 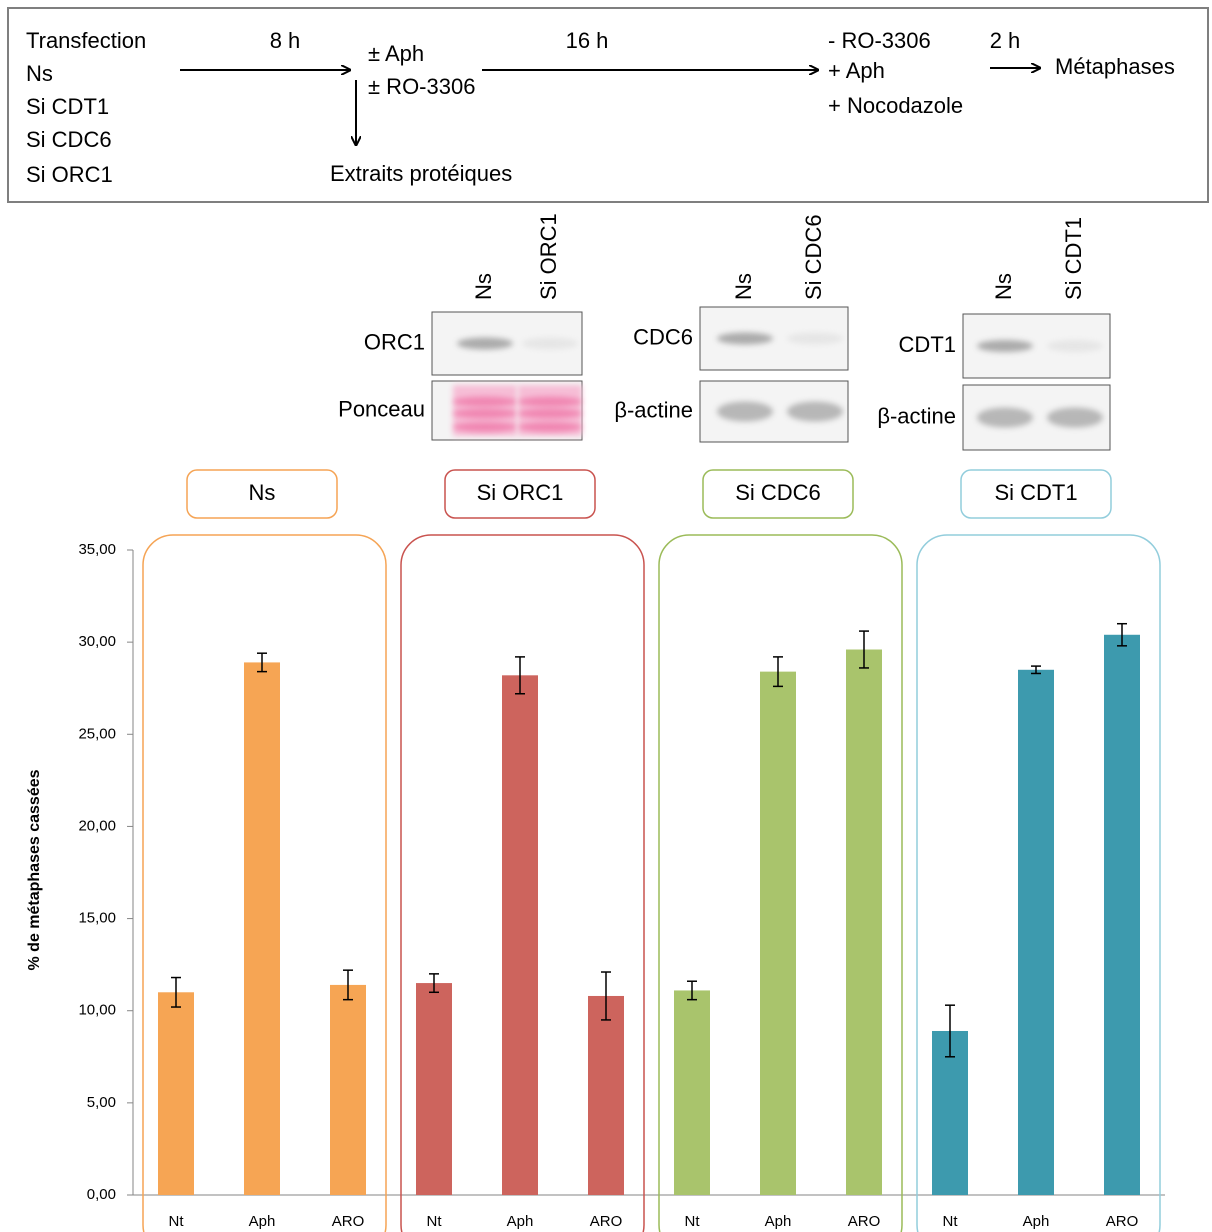 What do you see at coordinates (895, 105) in the screenshot?
I see `release: + Nocodazole` at bounding box center [895, 105].